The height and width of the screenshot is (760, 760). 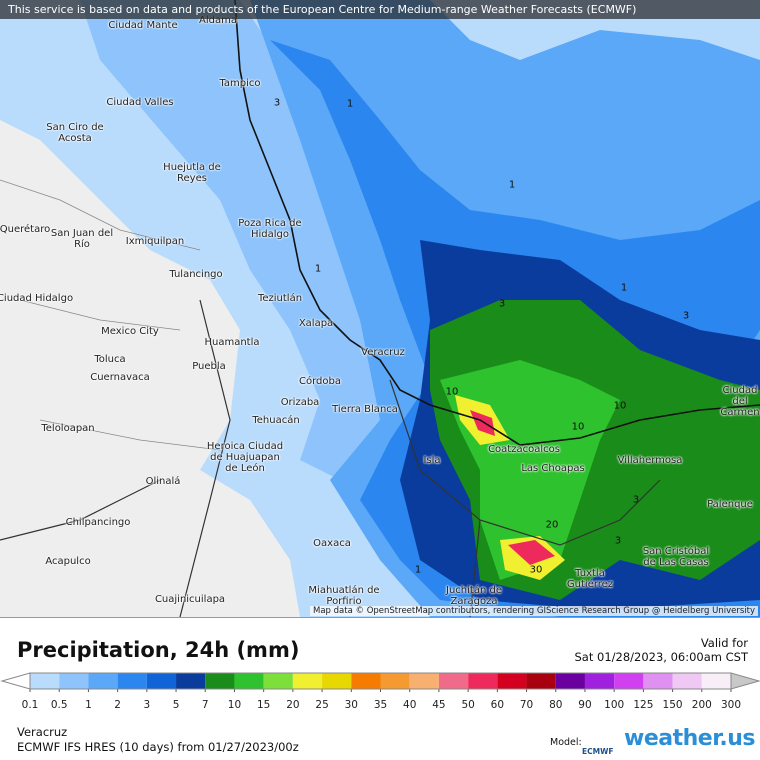 I want to click on place-label: Toluca, so click(x=110, y=359).